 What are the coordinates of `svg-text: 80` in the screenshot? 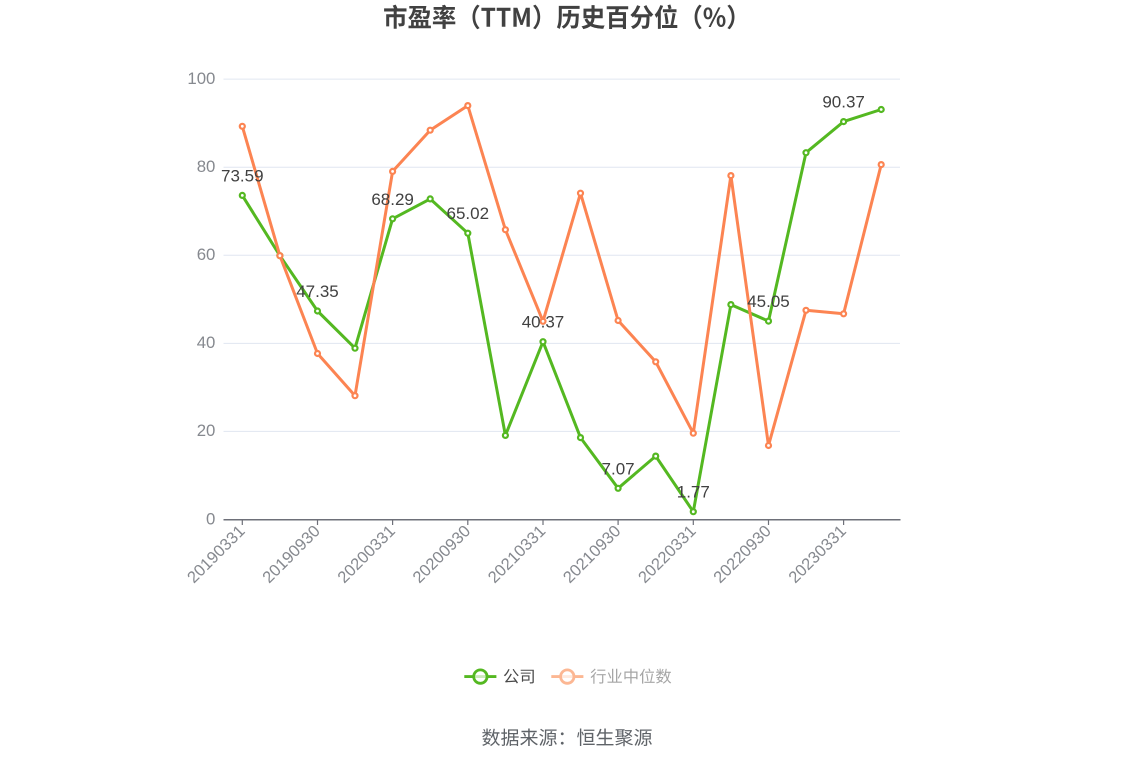 It's located at (206, 166).